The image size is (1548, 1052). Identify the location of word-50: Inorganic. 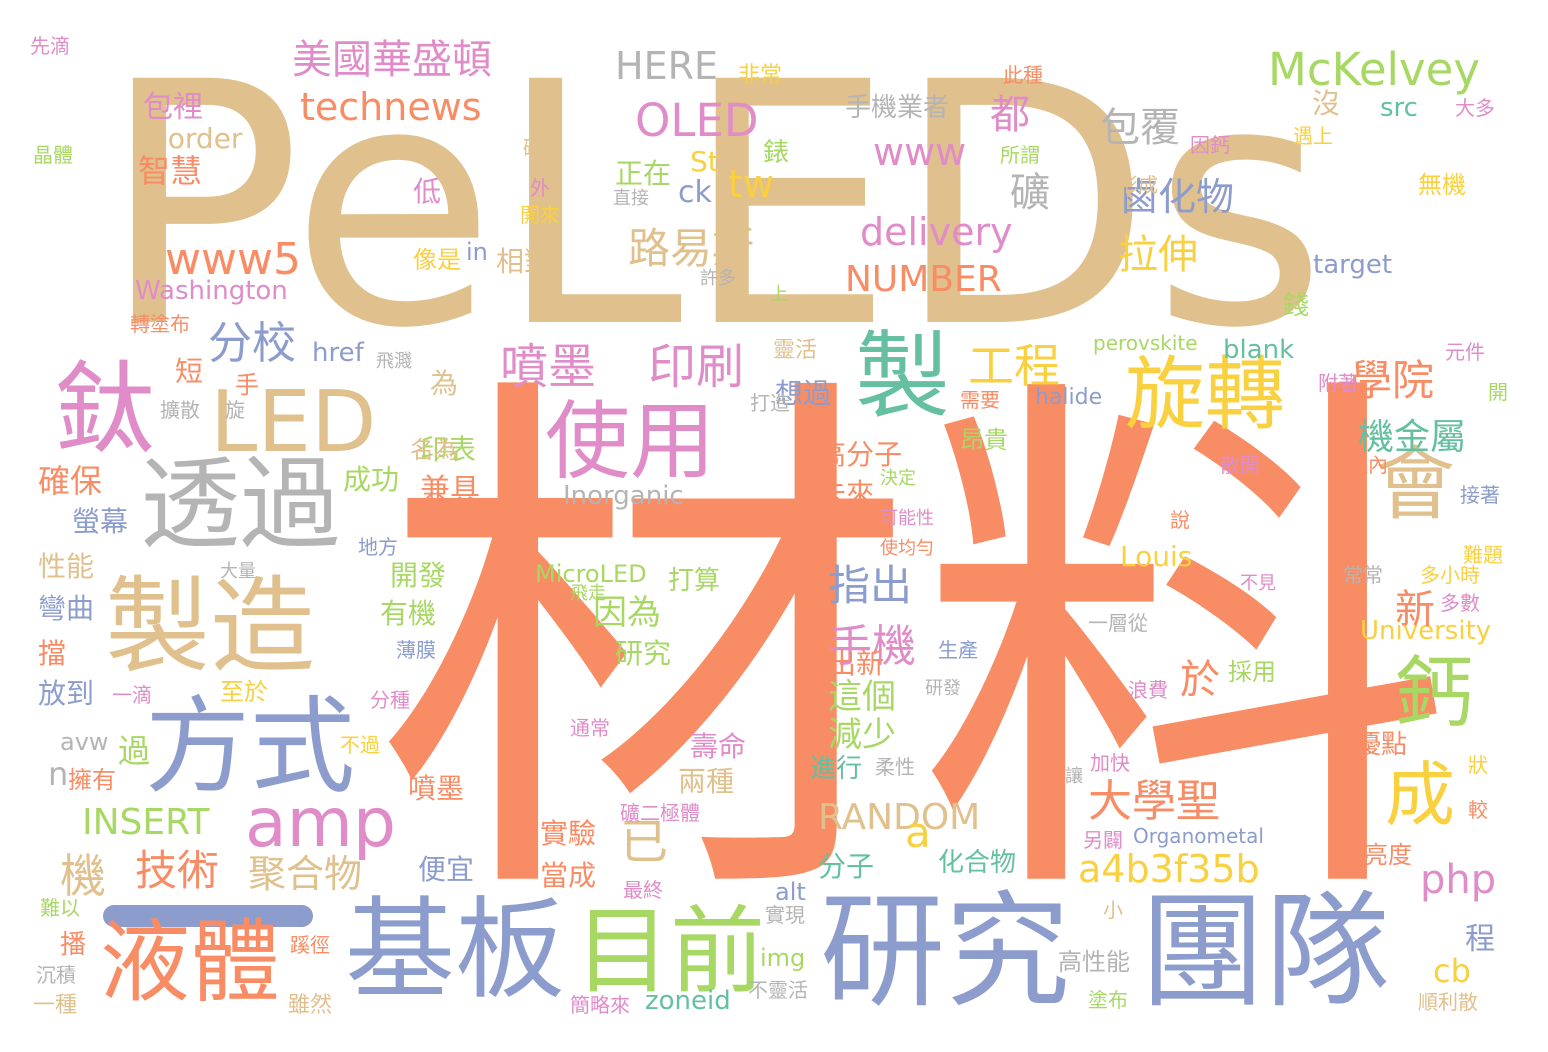
(623, 496).